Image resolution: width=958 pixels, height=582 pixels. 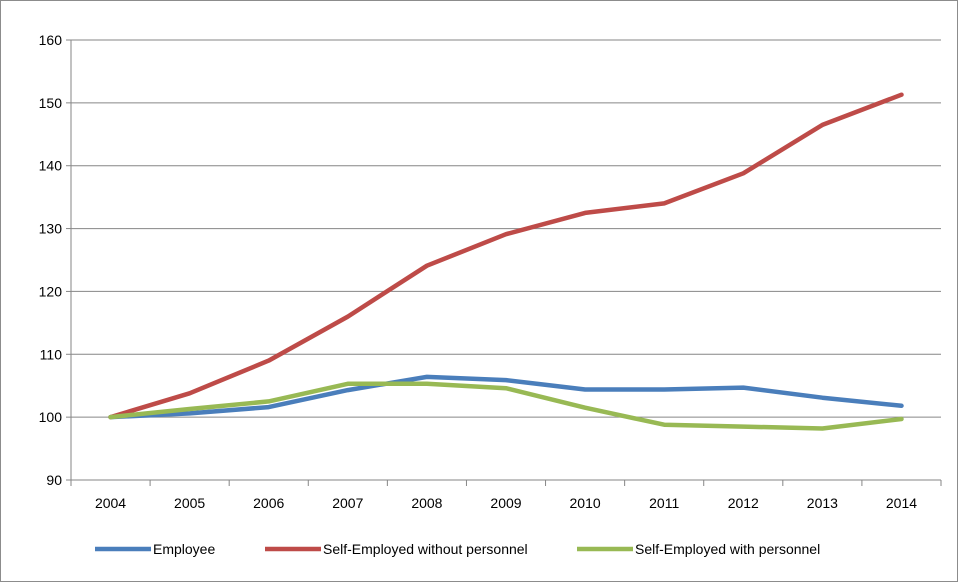 What do you see at coordinates (727, 549) in the screenshot?
I see `legend-label: Self-Employed with personnel` at bounding box center [727, 549].